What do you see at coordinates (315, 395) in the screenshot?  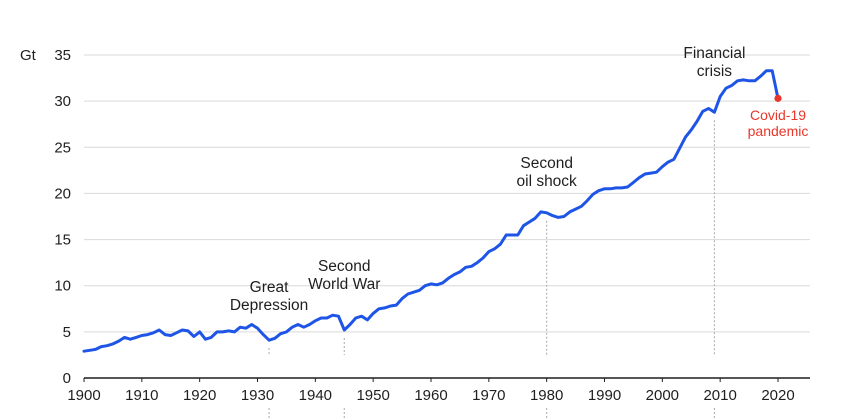 I see `x-tick-label-1940: 1940` at bounding box center [315, 395].